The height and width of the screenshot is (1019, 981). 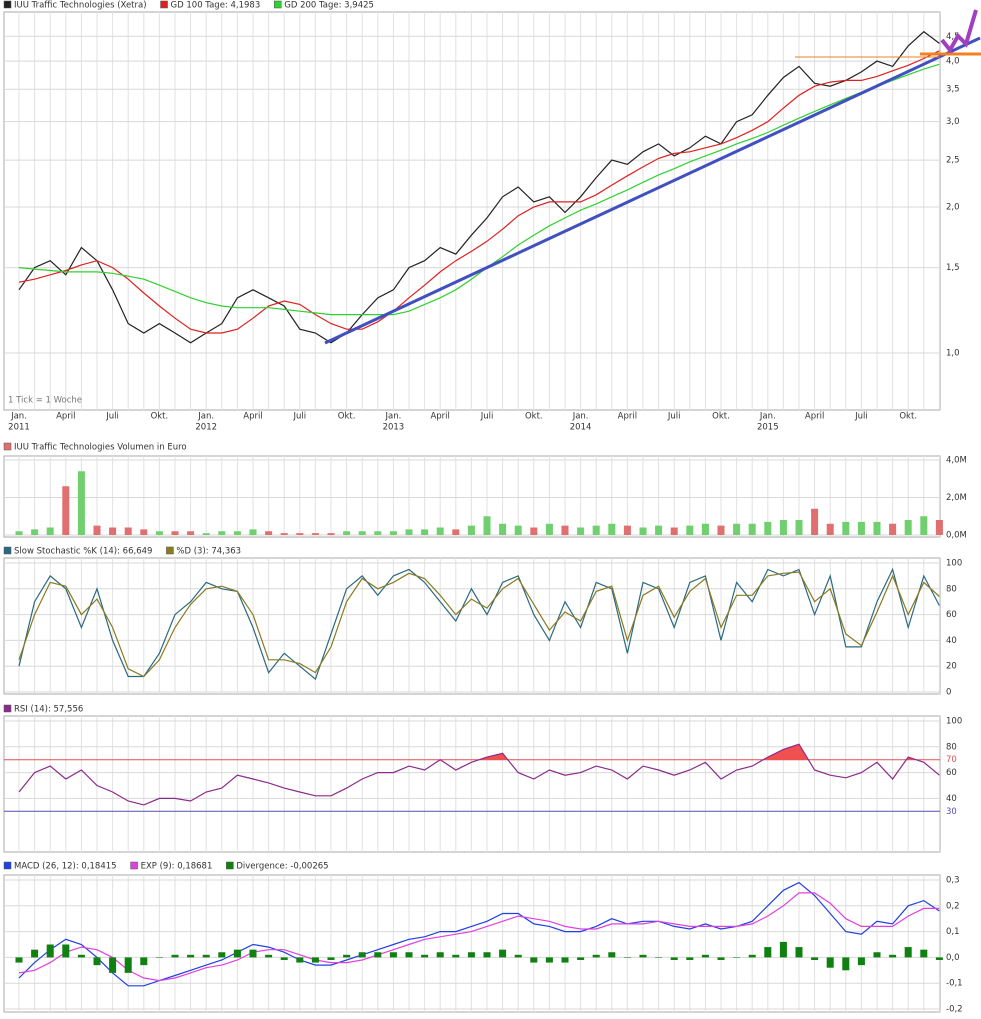 I want to click on y-tick-label: 2,0M, so click(x=956, y=498).